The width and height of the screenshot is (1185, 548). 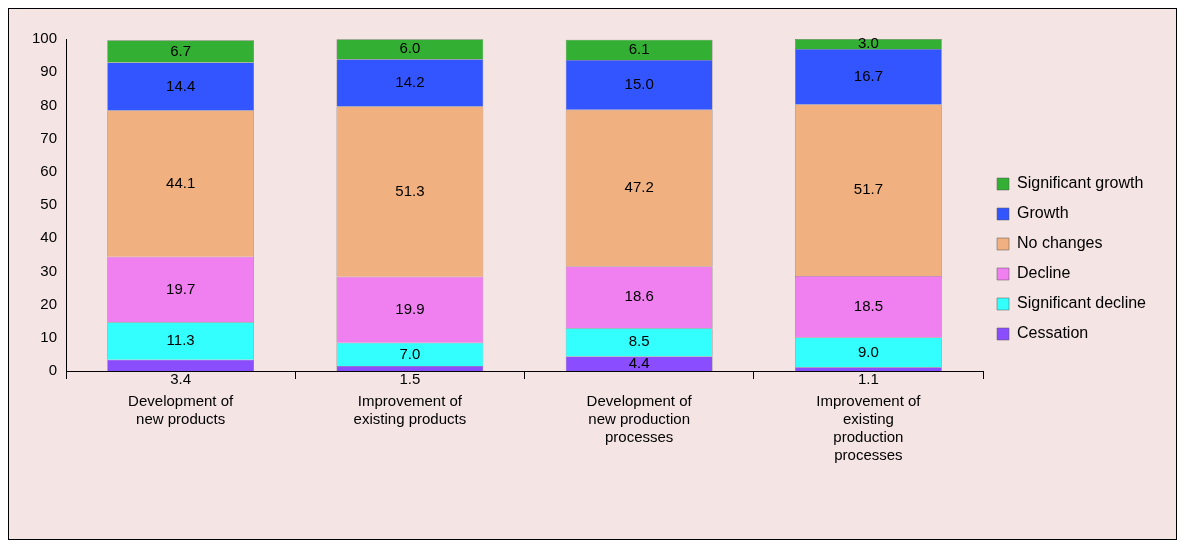 I want to click on legend-label: Decline, so click(x=1044, y=273).